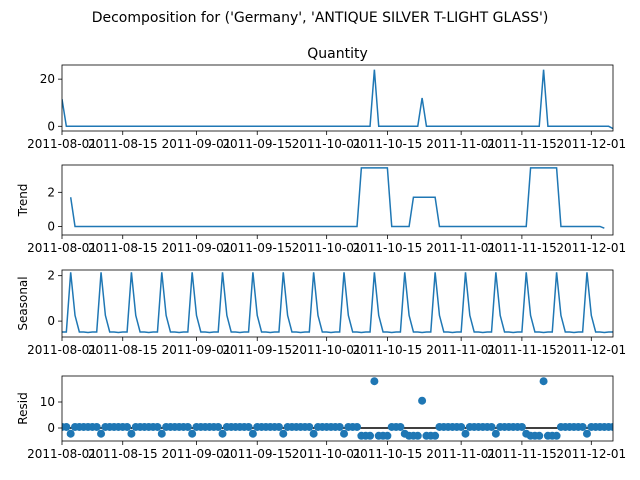  Describe the element at coordinates (62, 454) in the screenshot. I see `resid-xtick-label: 2011-08-01` at that location.